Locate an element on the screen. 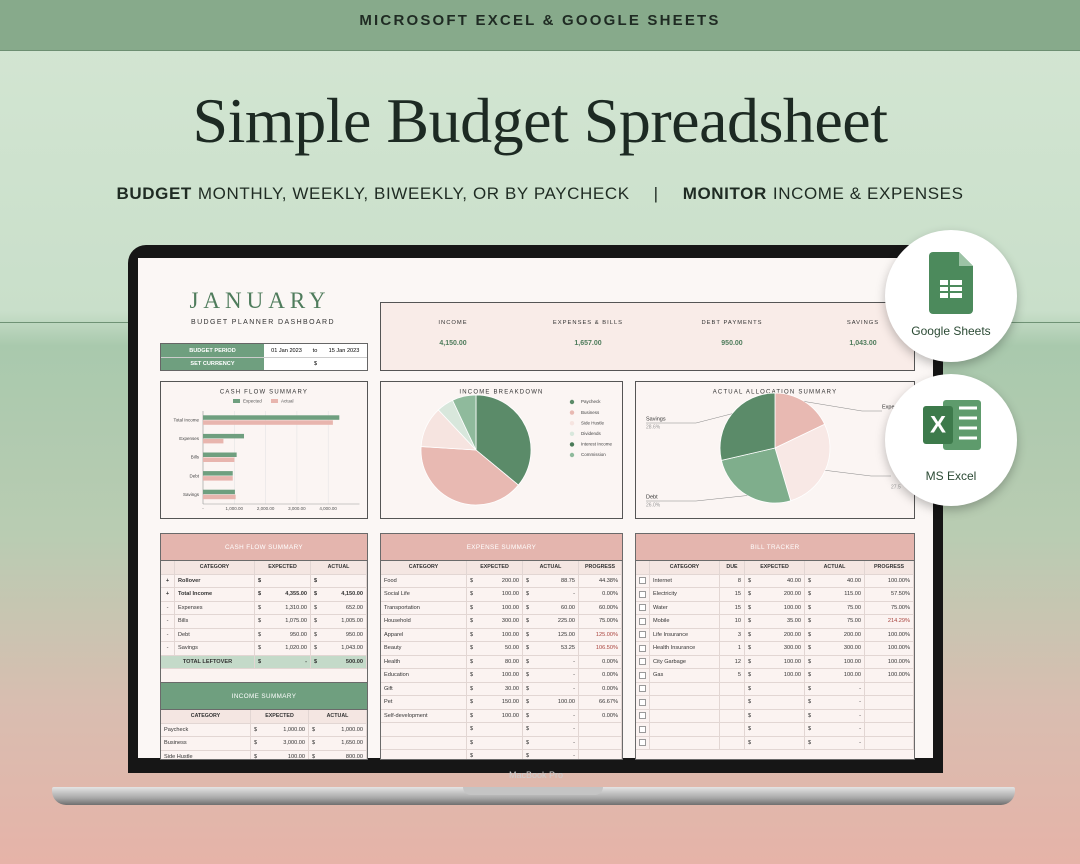  cell-value: 30.00 is located at coordinates (512, 688).